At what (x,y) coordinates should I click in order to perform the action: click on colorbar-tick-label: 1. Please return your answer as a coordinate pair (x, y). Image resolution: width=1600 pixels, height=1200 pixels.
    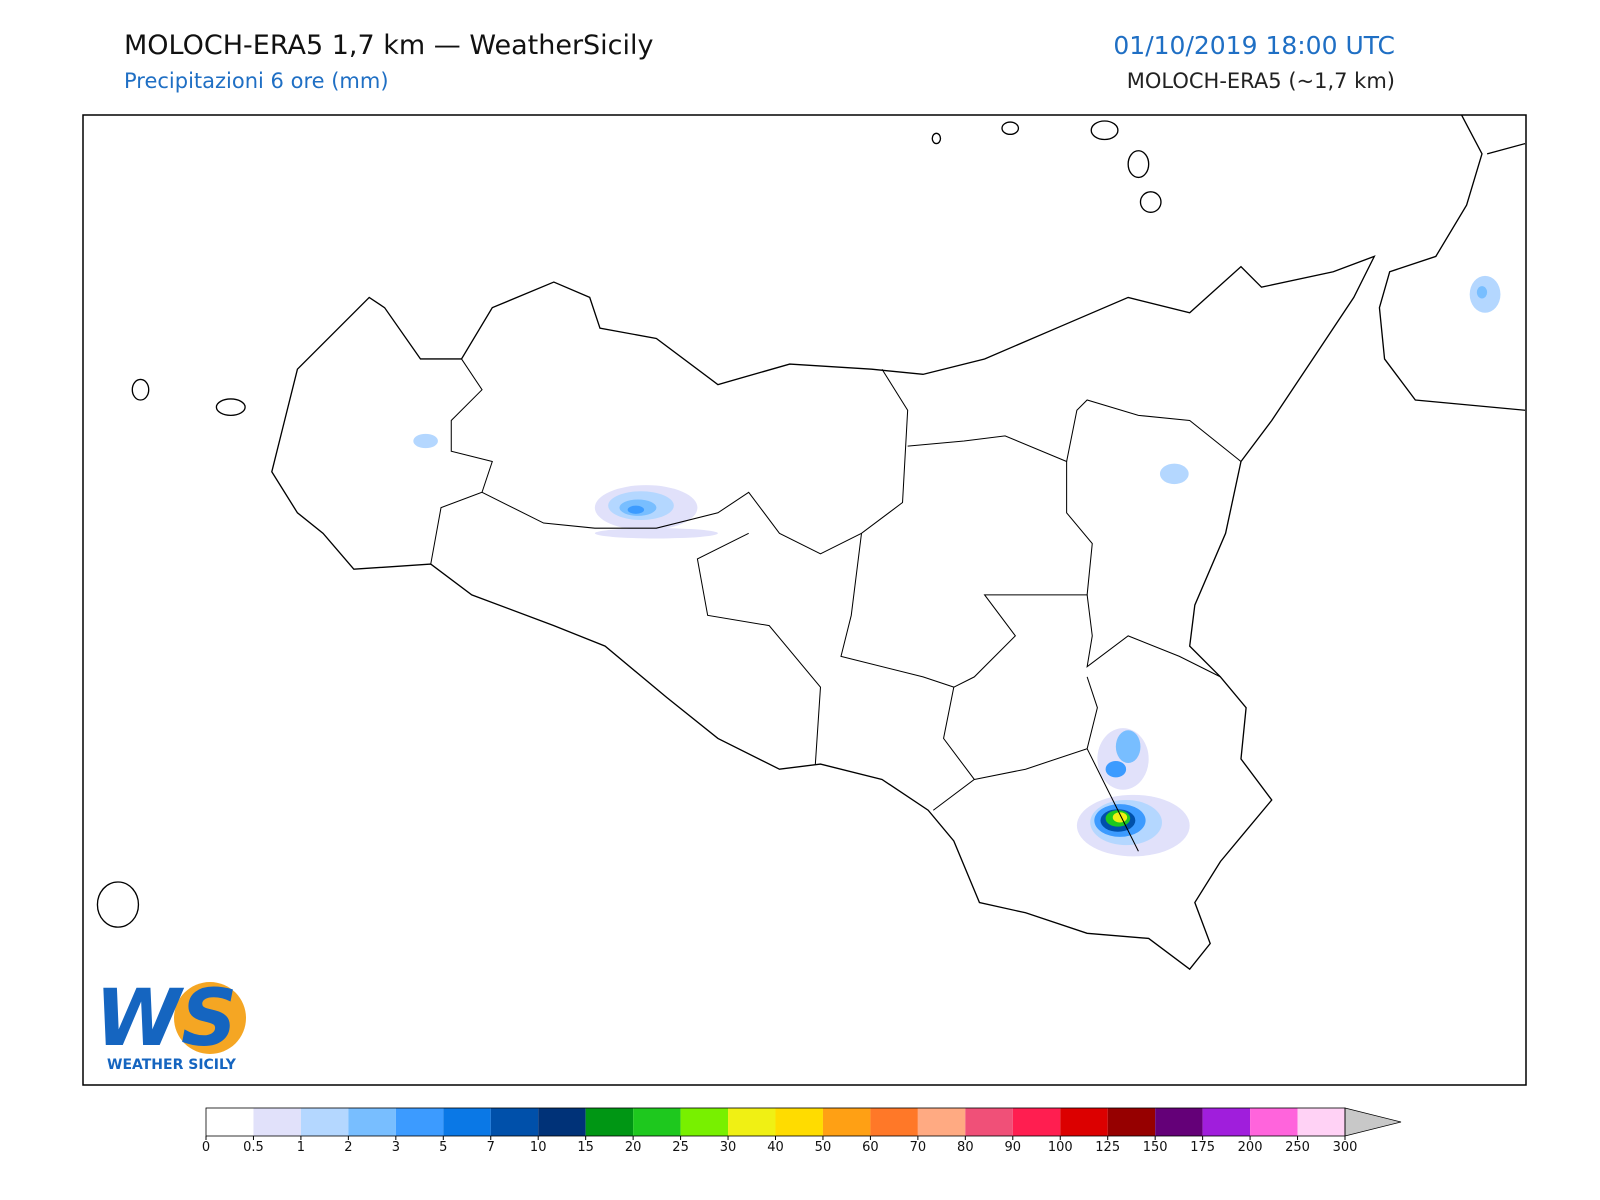
    Looking at the image, I should click on (301, 1147).